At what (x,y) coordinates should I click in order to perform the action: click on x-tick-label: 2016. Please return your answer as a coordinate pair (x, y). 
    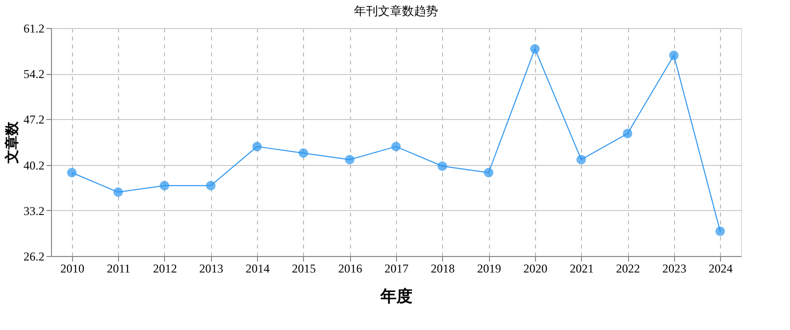
    Looking at the image, I should click on (350, 269).